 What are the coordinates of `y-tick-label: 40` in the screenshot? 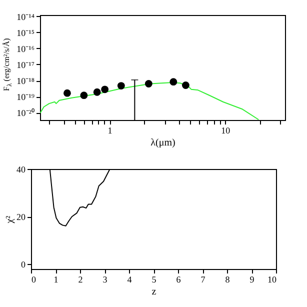 It's located at (21, 169).